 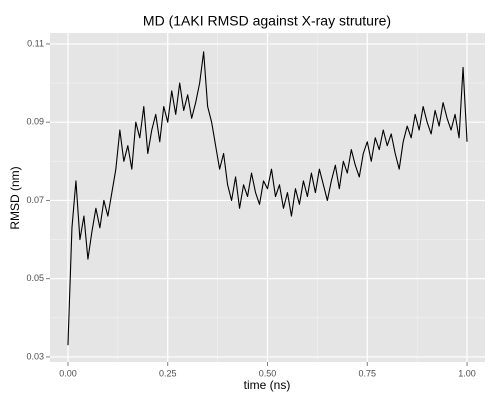 I want to click on y-tick-label: 0.11, so click(x=35, y=43).